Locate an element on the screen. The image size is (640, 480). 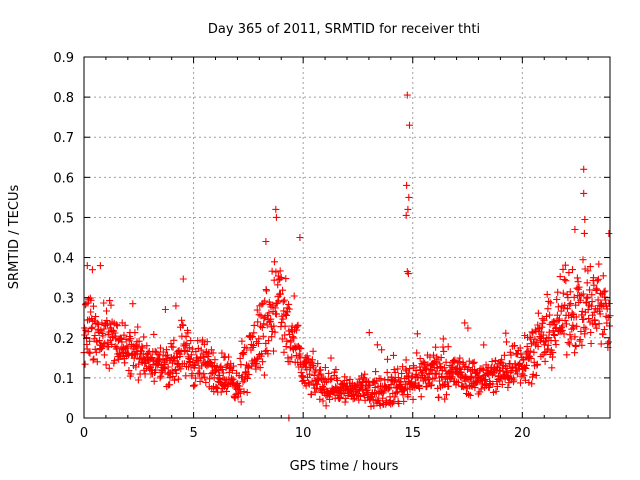
y-tick-label: 0.8 is located at coordinates (63, 98).